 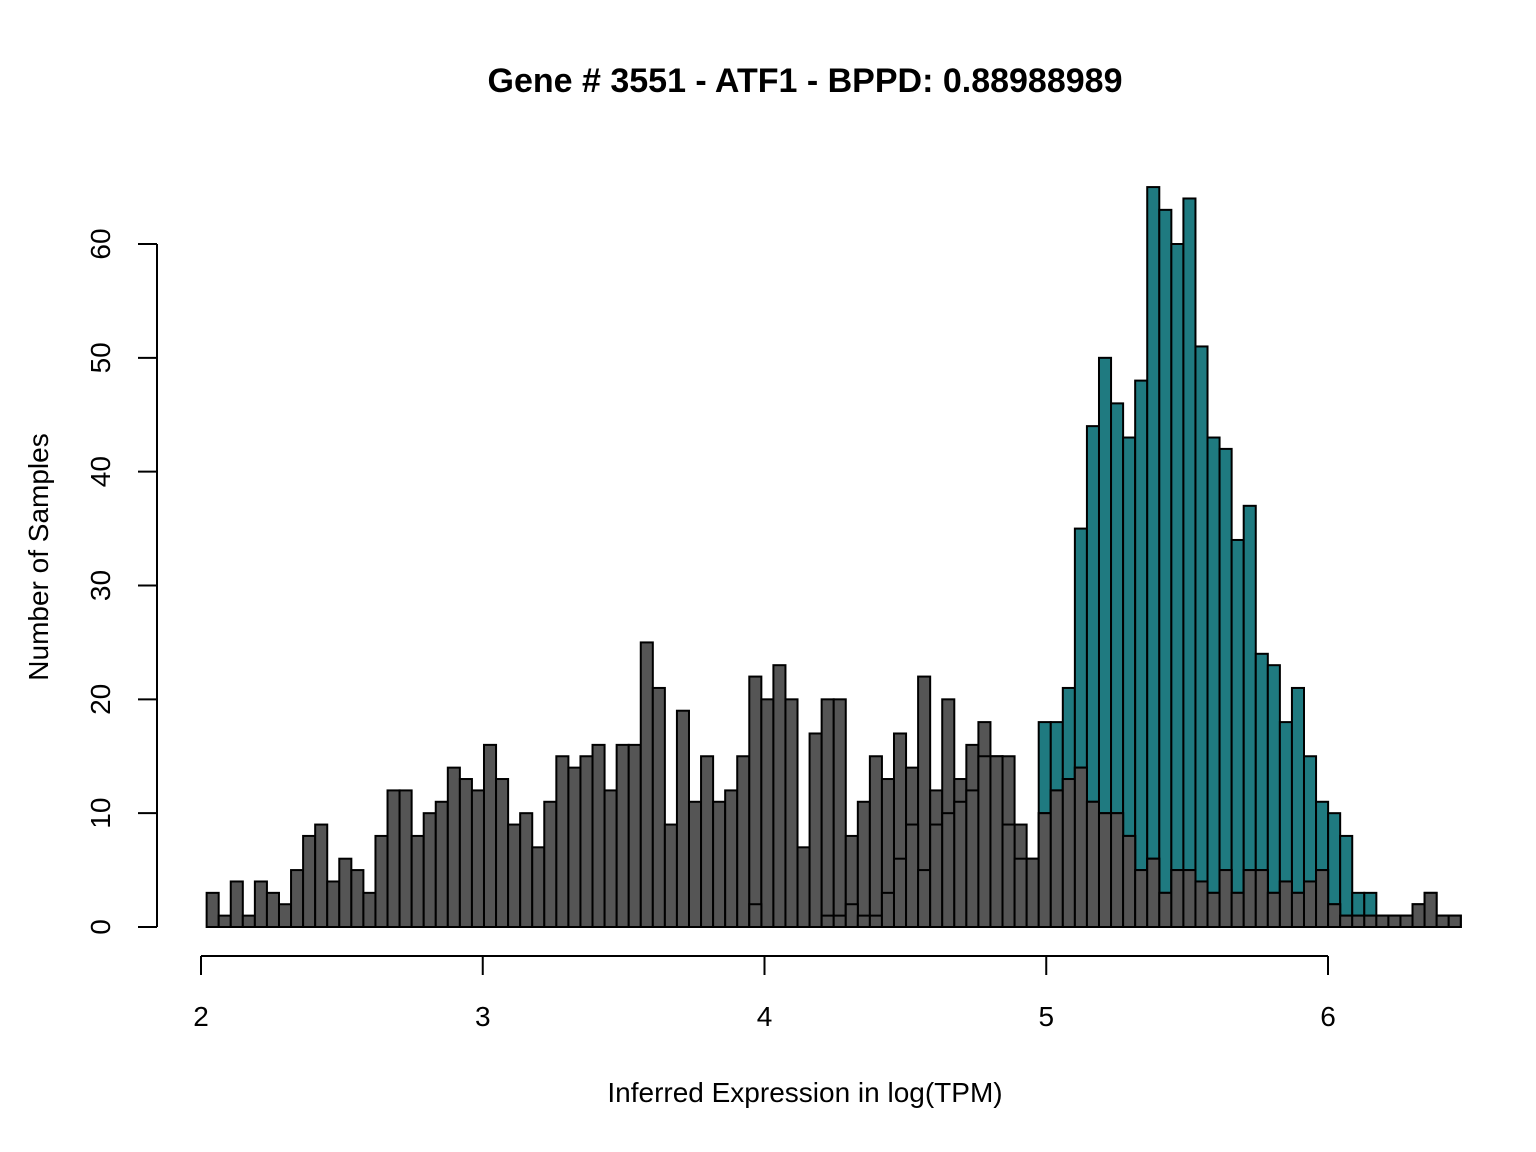 I want to click on y-tick-label: 20, so click(x=100, y=699).